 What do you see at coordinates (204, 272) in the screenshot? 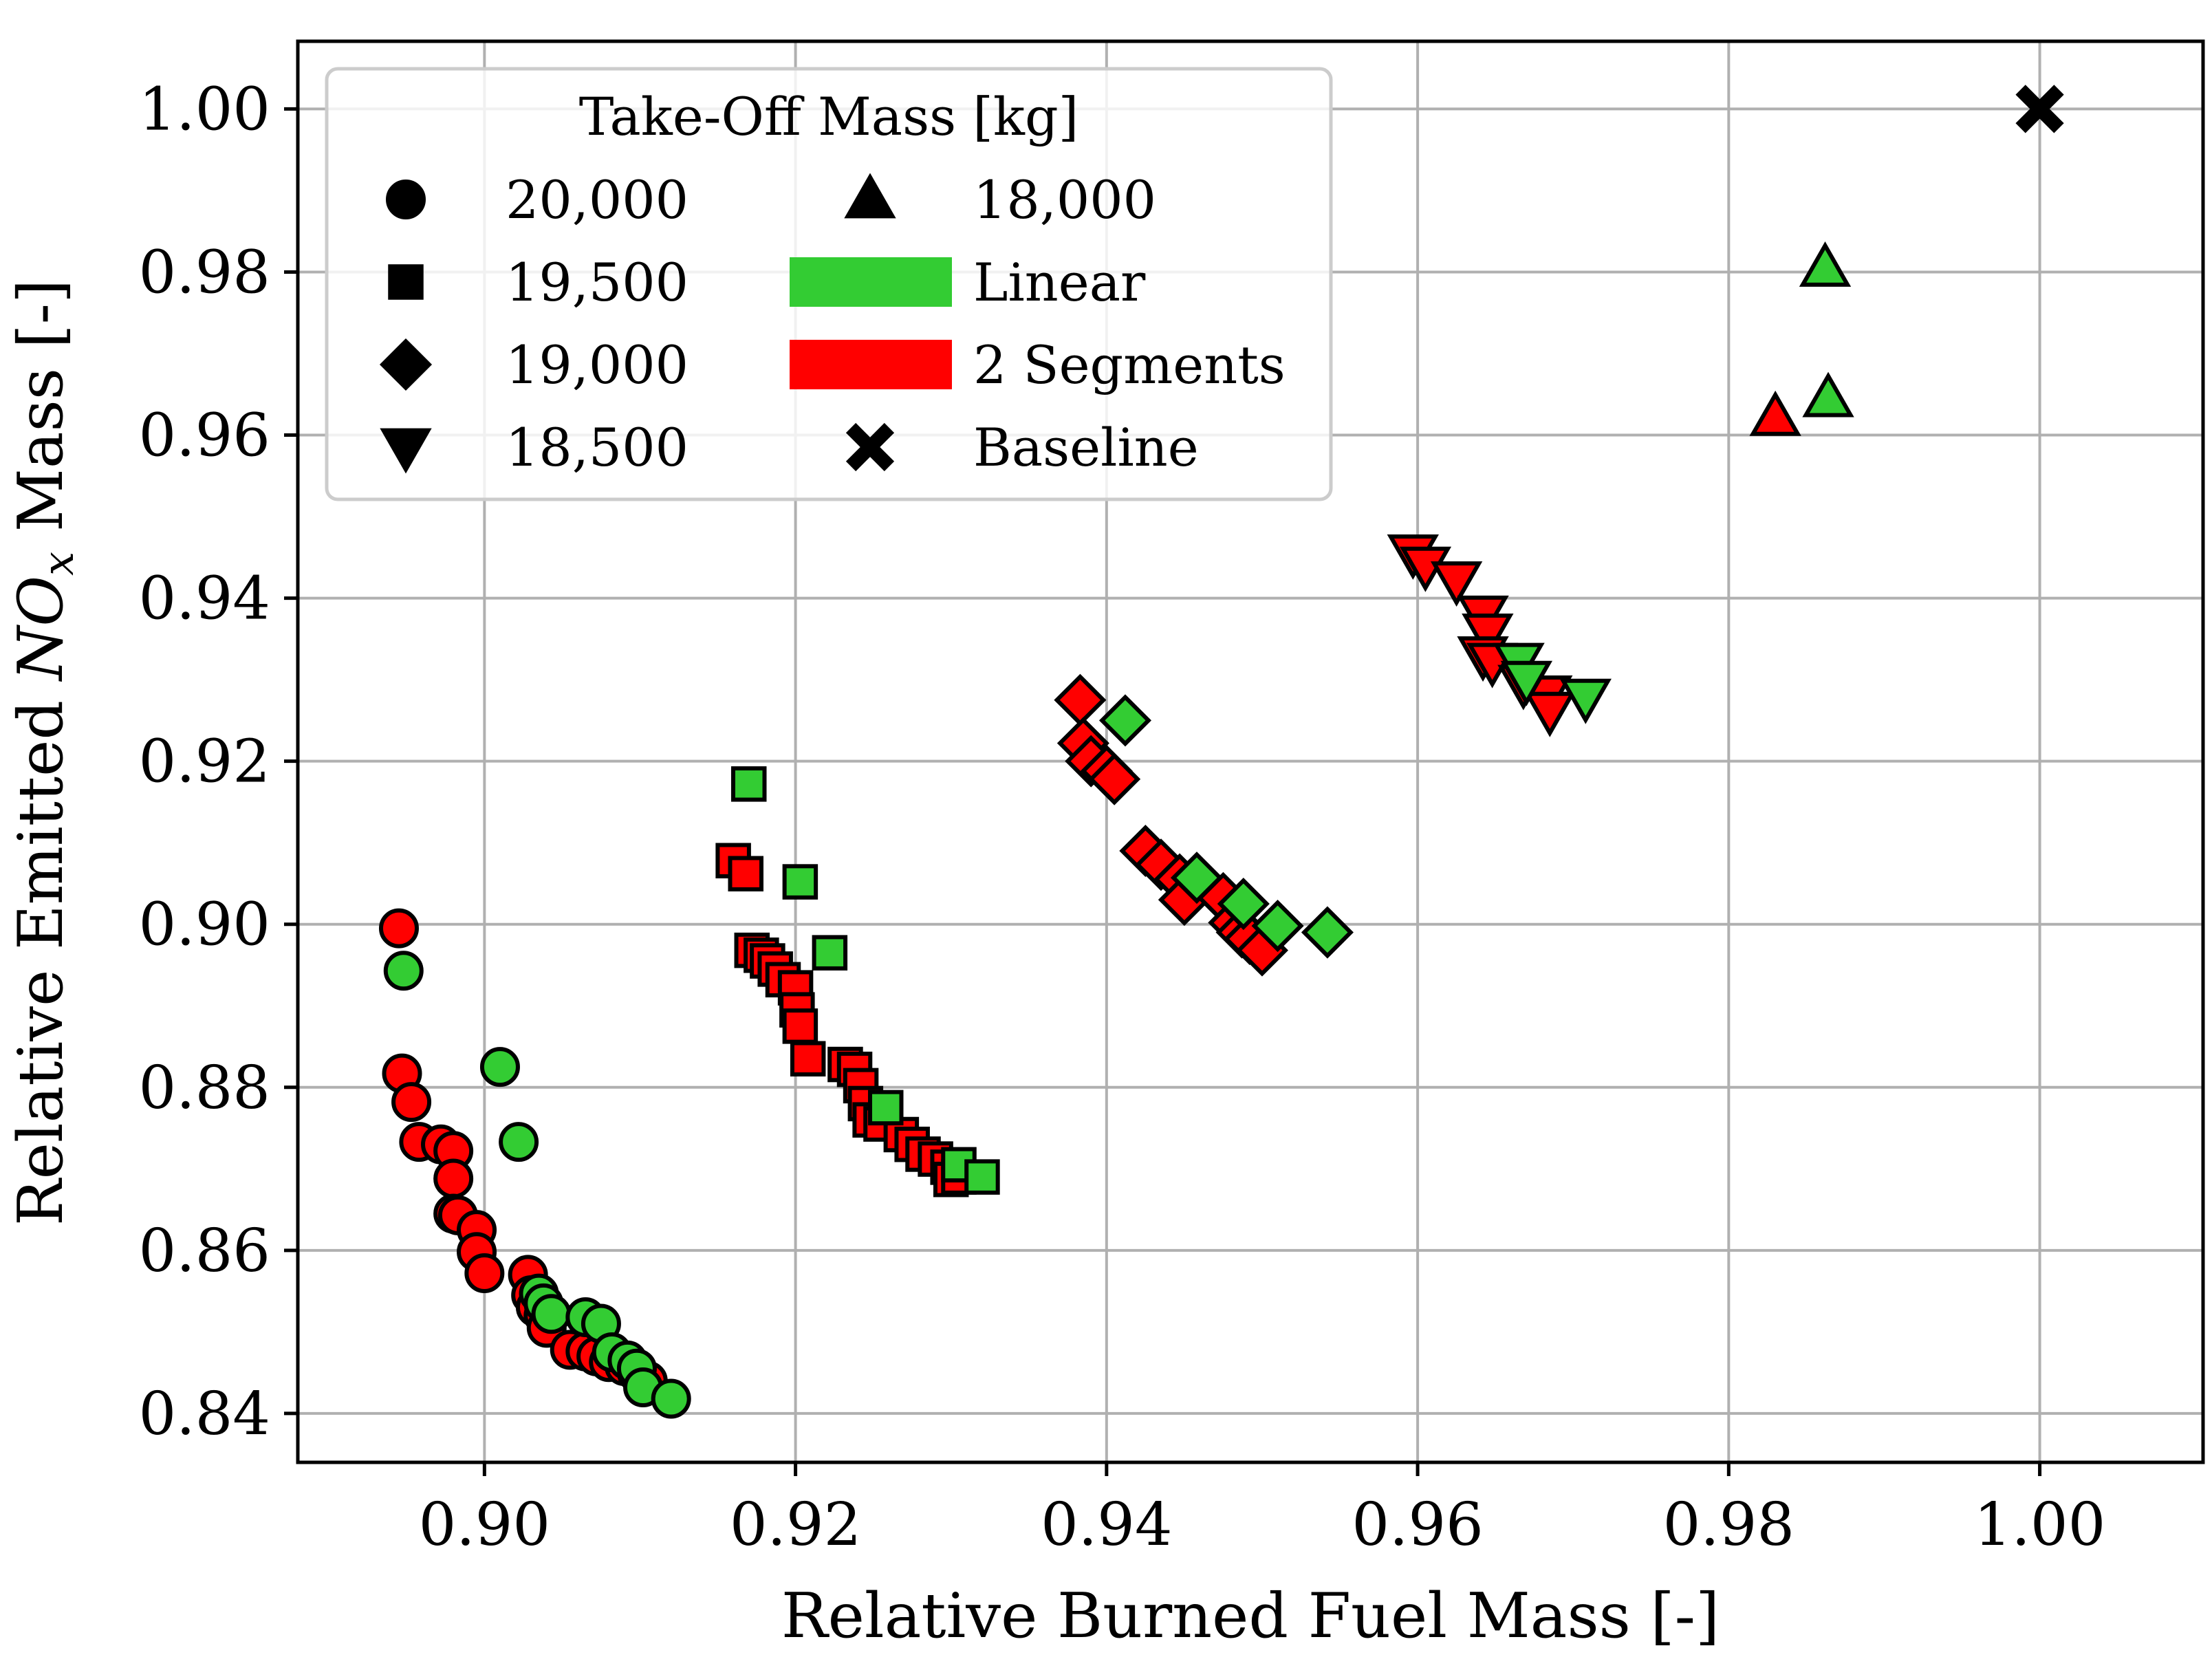
I see `y-tick-label: 0.98` at bounding box center [204, 272].